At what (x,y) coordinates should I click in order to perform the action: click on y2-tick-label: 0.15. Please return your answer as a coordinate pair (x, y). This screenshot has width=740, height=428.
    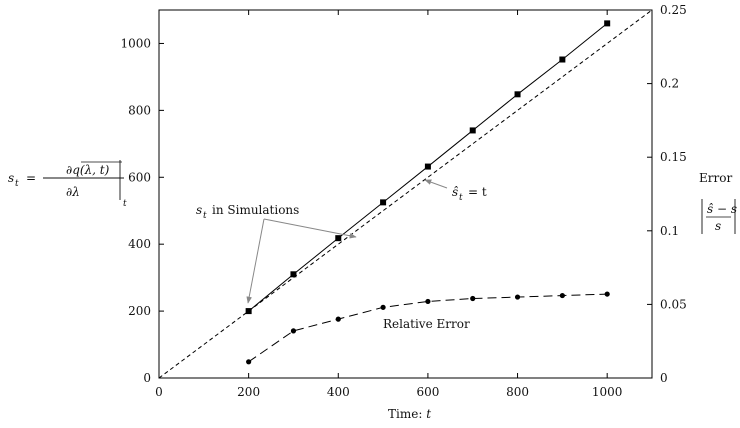
    Looking at the image, I should click on (673, 157).